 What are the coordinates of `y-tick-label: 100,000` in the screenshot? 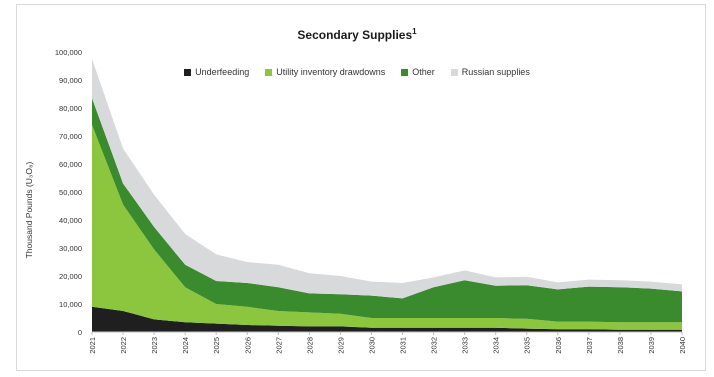 It's located at (68, 52).